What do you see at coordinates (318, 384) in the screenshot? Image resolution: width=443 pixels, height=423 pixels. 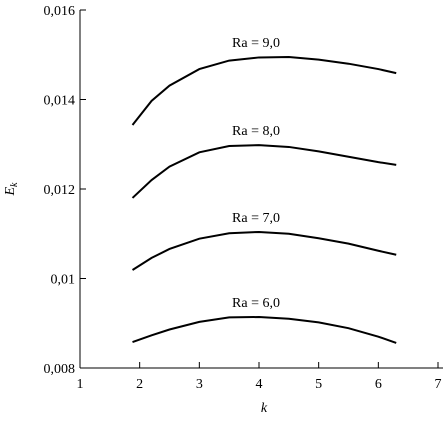 I see `x-tick-label: 5` at bounding box center [318, 384].